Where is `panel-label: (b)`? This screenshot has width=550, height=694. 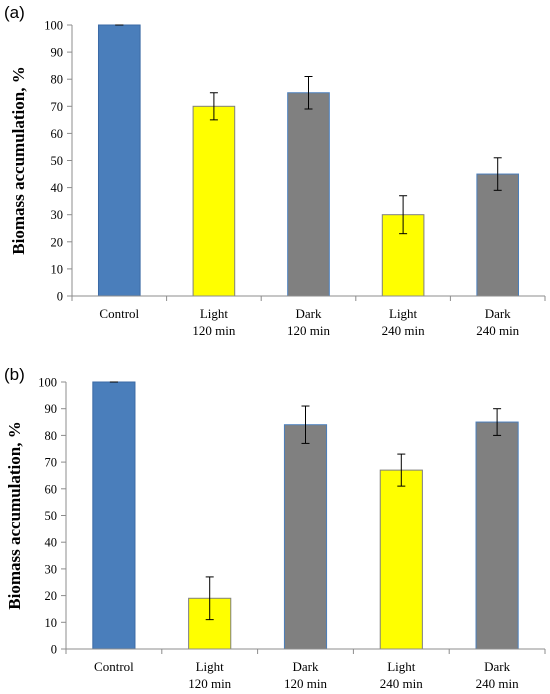 panel-label: (b) is located at coordinates (14, 374).